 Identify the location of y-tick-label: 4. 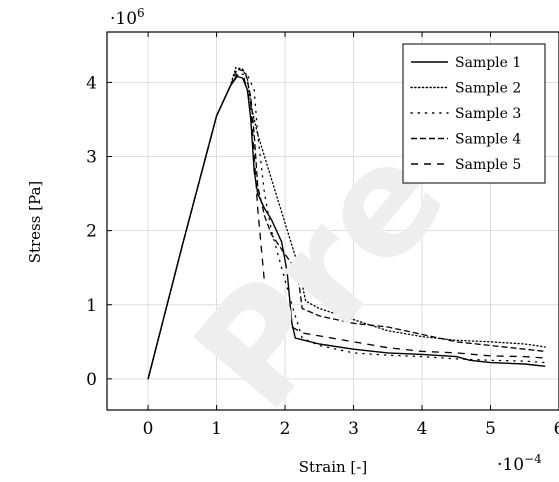
(91, 83).